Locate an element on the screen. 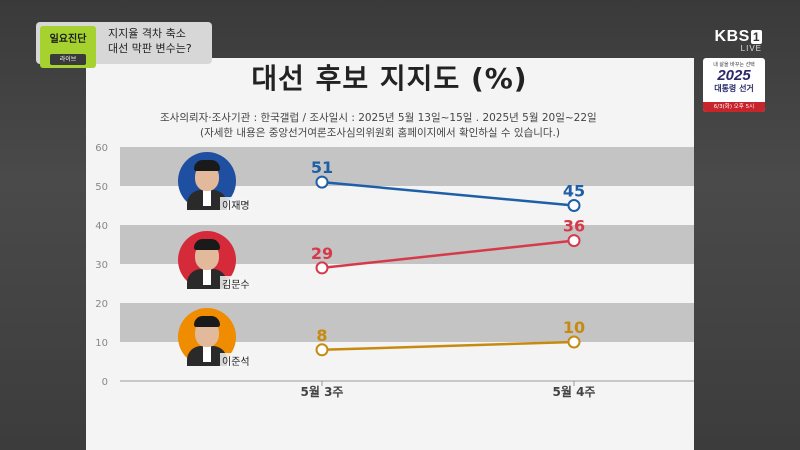 The width and height of the screenshot is (800, 450). candidate-name-label: 이재명 is located at coordinates (236, 204).